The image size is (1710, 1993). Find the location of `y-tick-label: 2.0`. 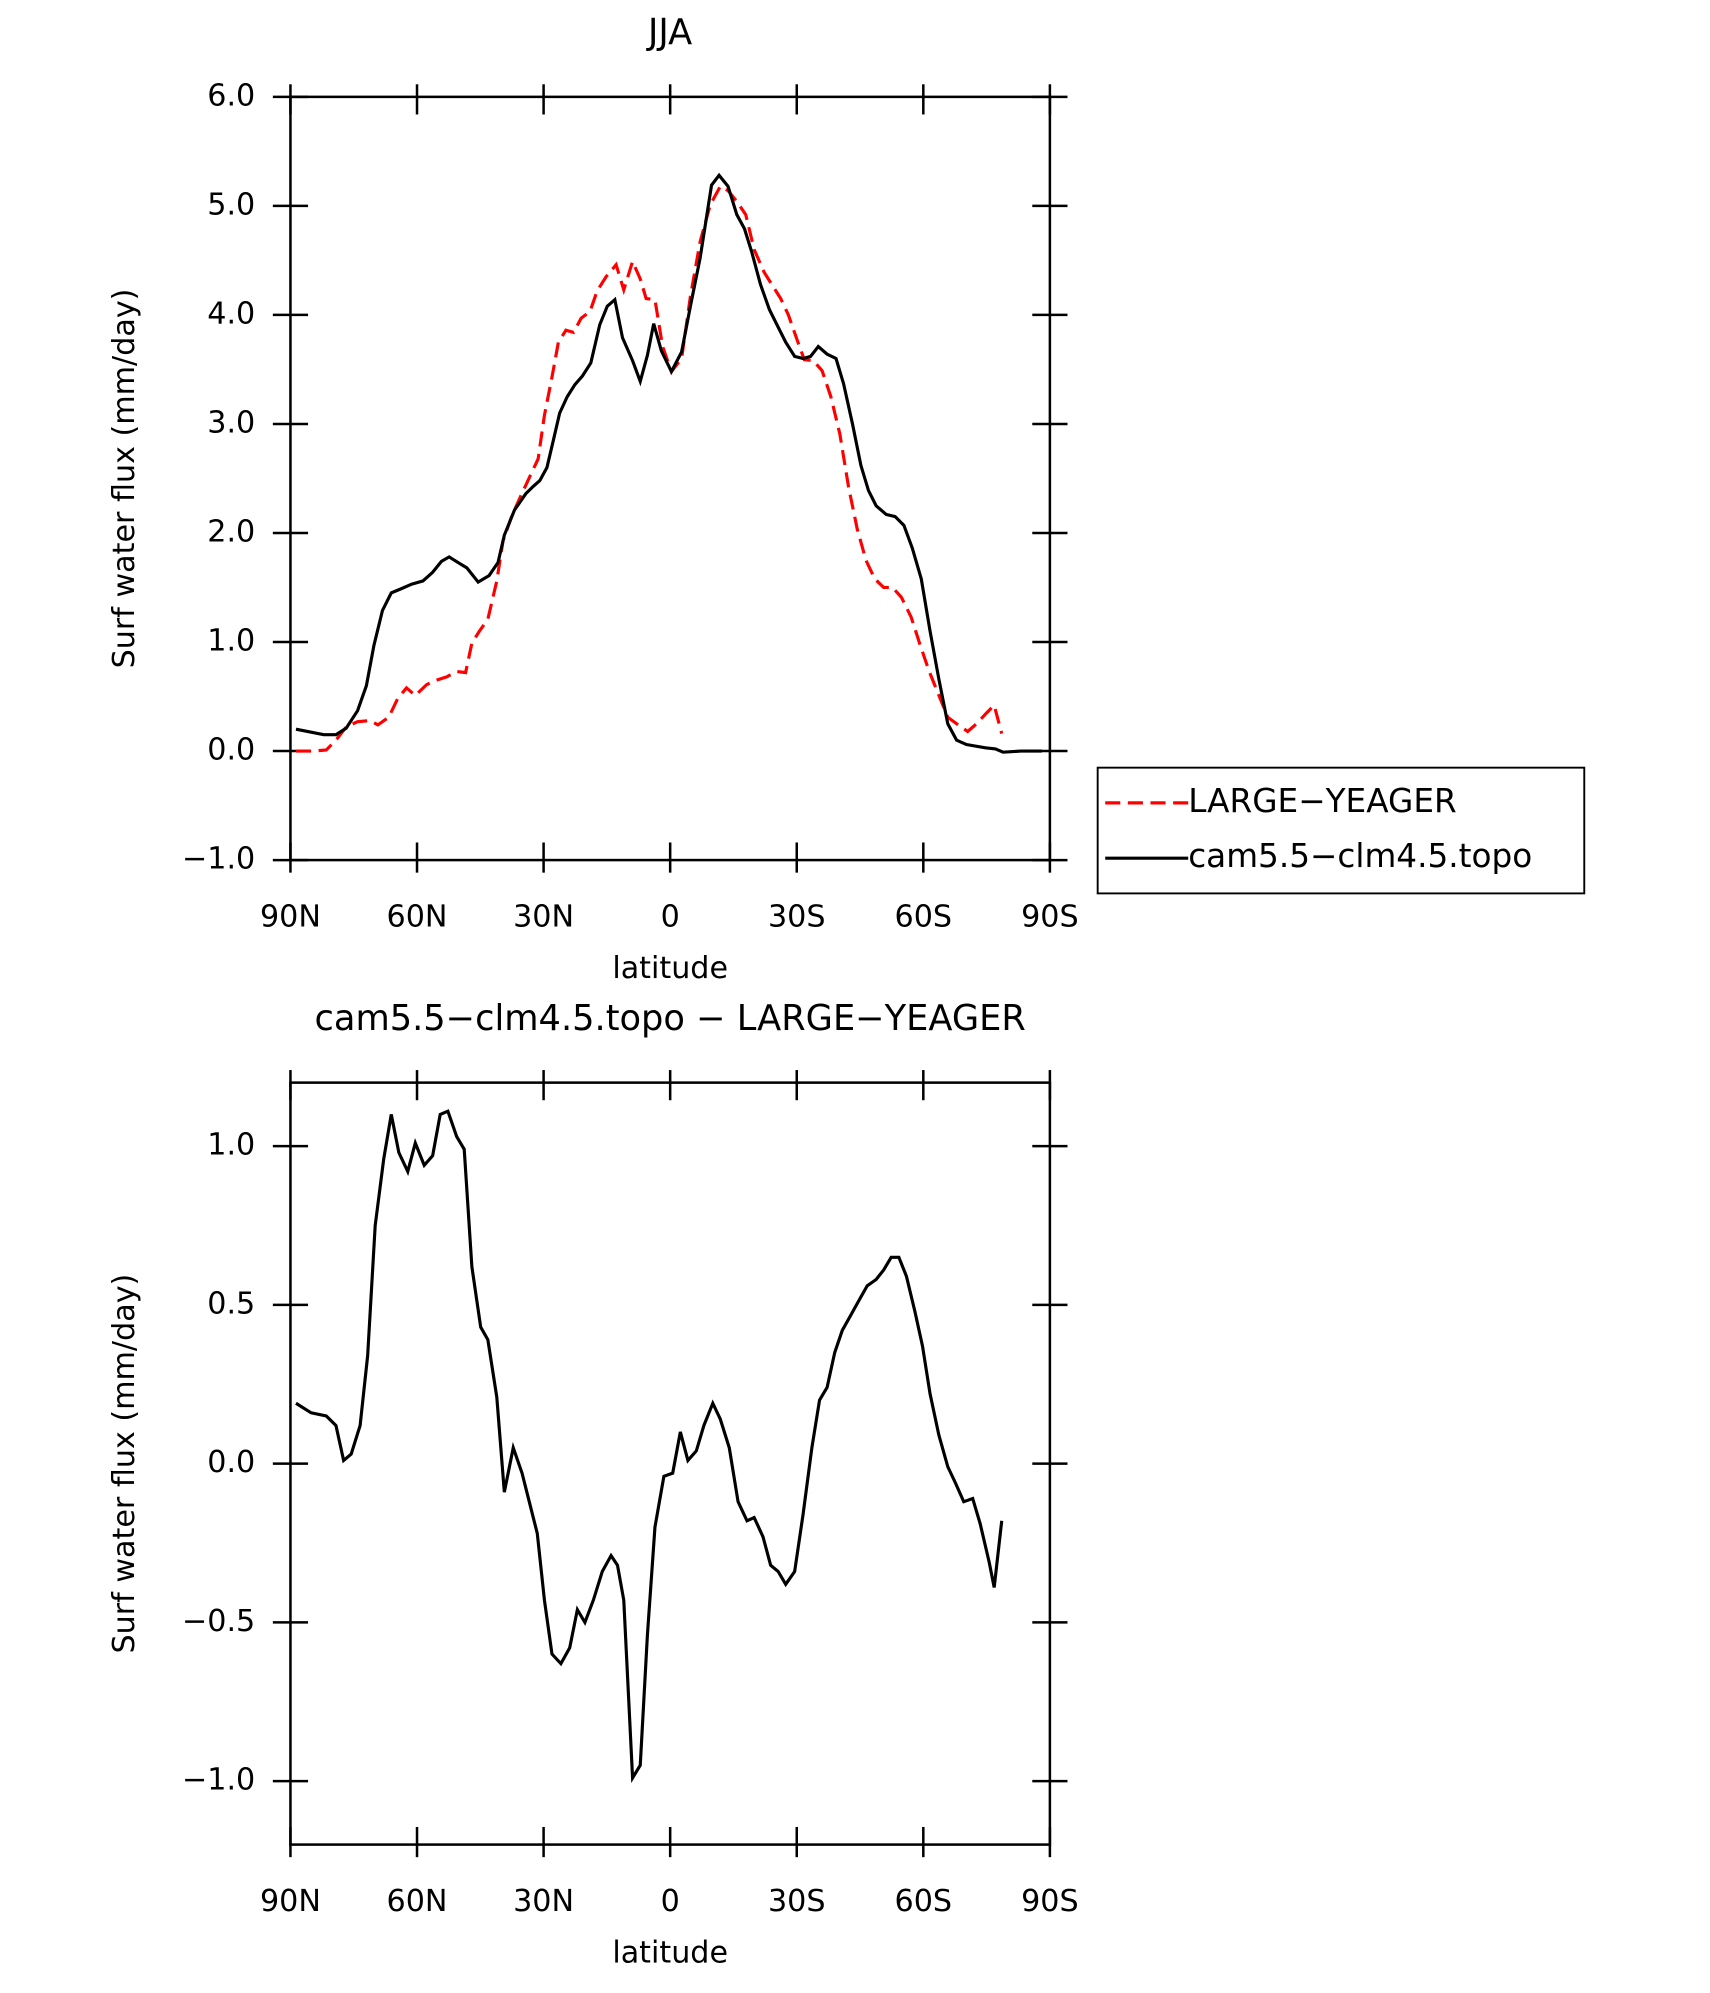

y-tick-label: 2.0 is located at coordinates (231, 531).